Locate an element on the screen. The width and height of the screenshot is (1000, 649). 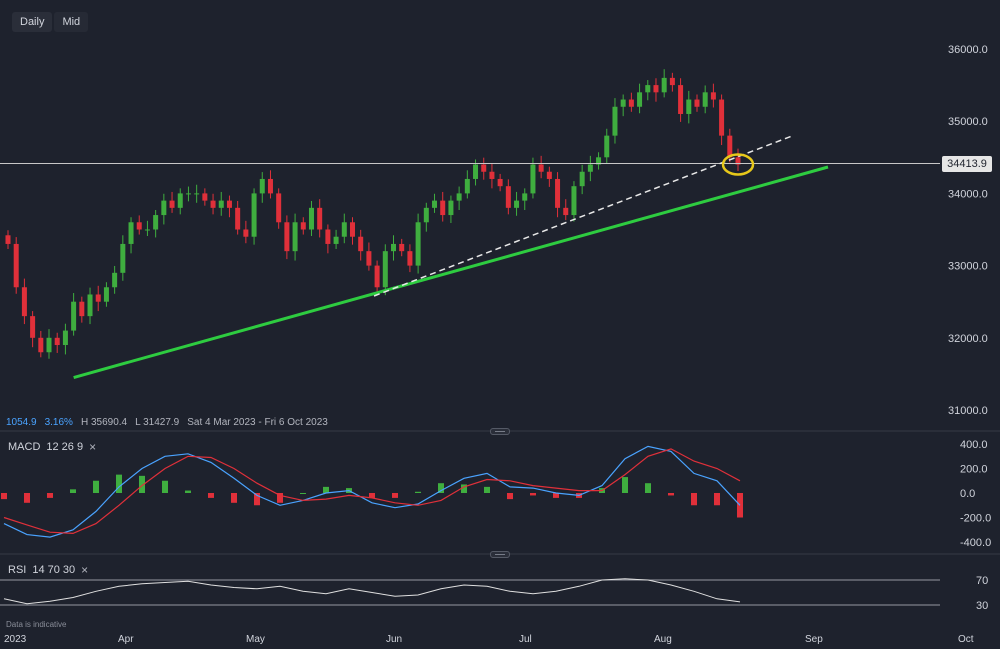
macd-params: 12 26 9 is located at coordinates (65, 447).